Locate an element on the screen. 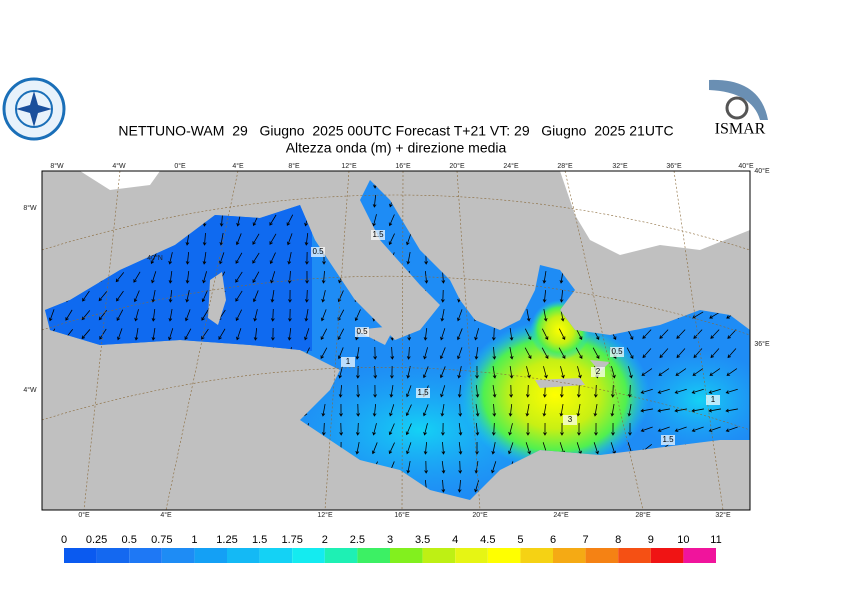  graticule-label: 4°E is located at coordinates (166, 515).